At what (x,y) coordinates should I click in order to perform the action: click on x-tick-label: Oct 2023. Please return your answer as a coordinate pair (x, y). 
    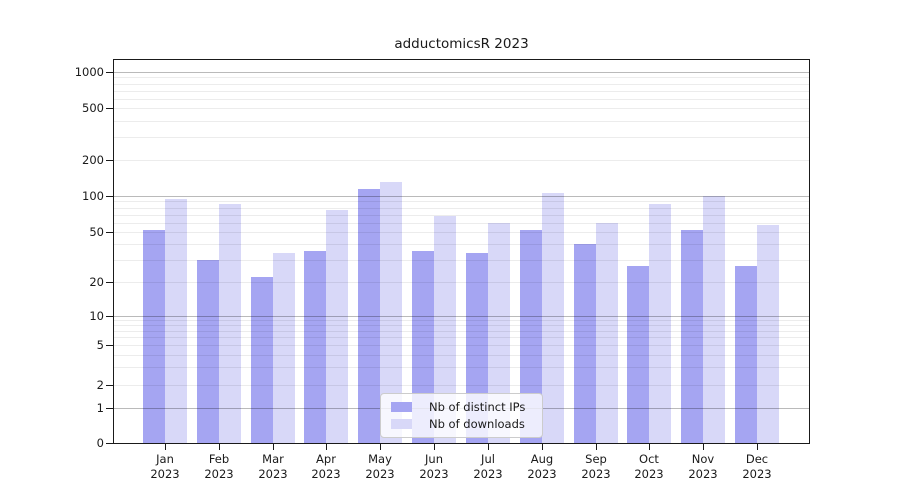
    Looking at the image, I should click on (649, 466).